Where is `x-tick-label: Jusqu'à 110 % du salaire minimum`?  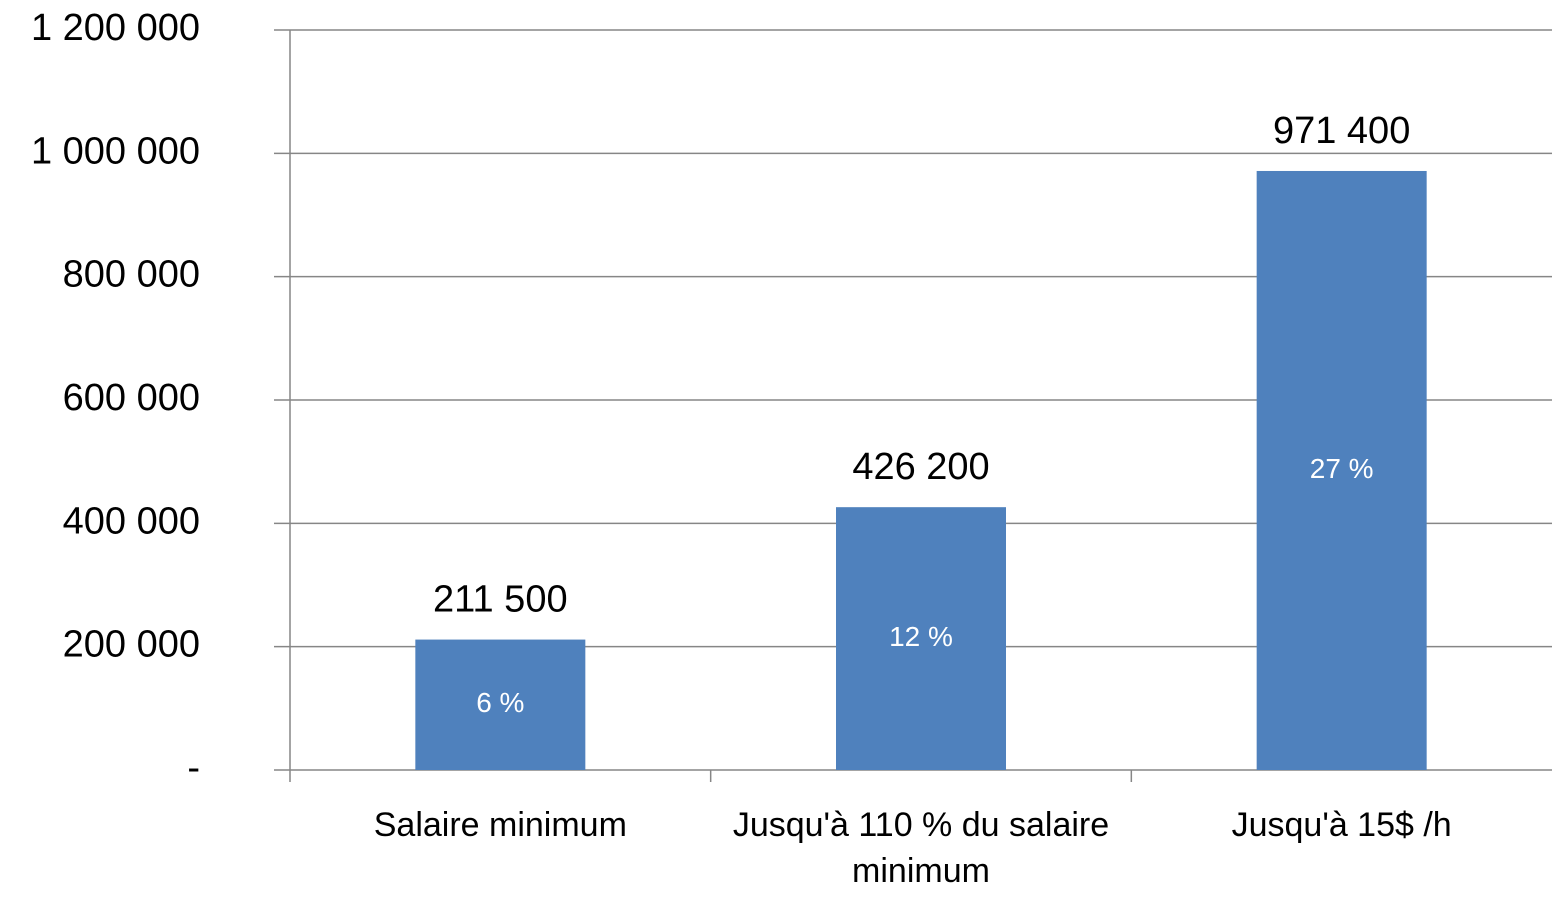
x-tick-label: Jusqu'à 110 % du salaire minimum is located at coordinates (921, 848).